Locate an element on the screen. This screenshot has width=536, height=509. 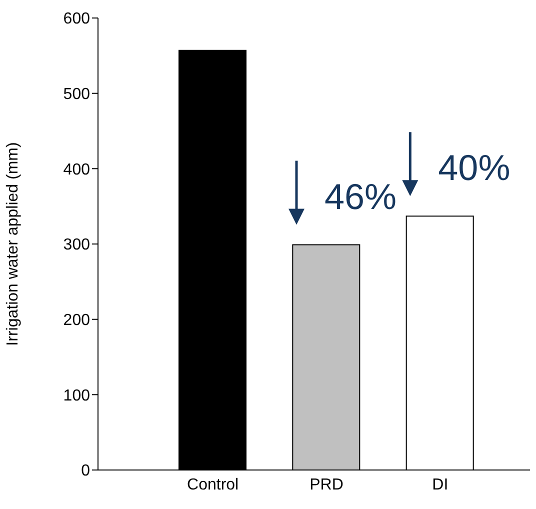
annotation: 40% is located at coordinates (474, 167).